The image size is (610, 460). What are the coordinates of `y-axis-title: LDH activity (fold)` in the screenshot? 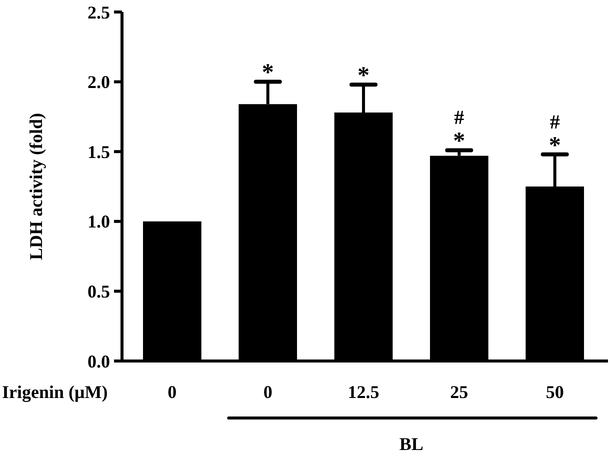 It's located at (36, 186).